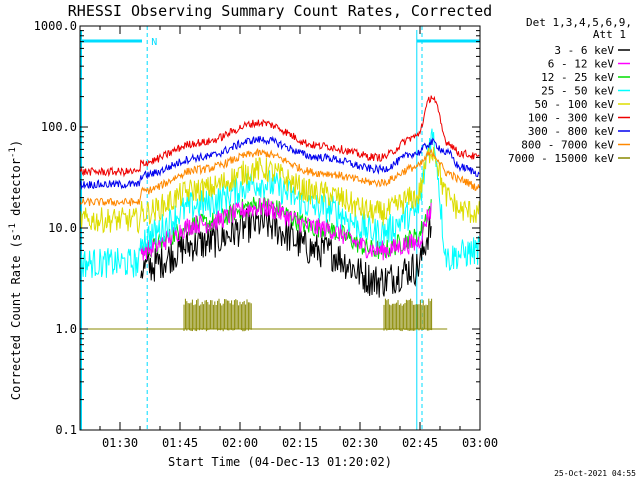  I want to click on legend-label: 6 - 12 keV, so click(581, 64).